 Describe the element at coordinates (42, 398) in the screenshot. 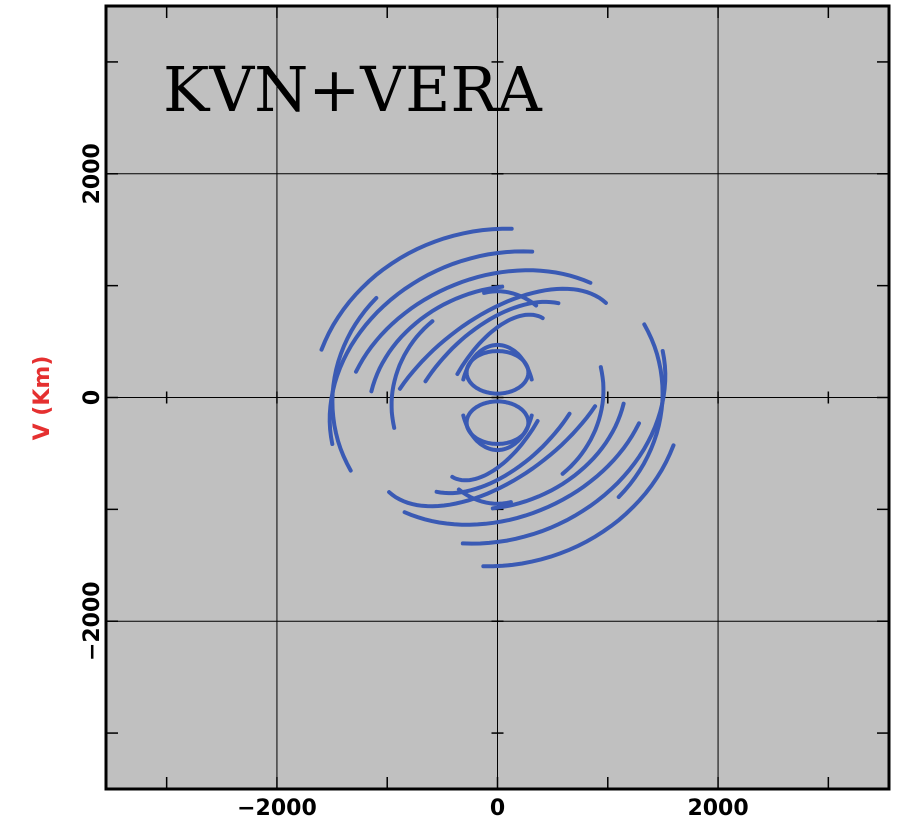

I see `y-axis-label: V (Km)` at that location.